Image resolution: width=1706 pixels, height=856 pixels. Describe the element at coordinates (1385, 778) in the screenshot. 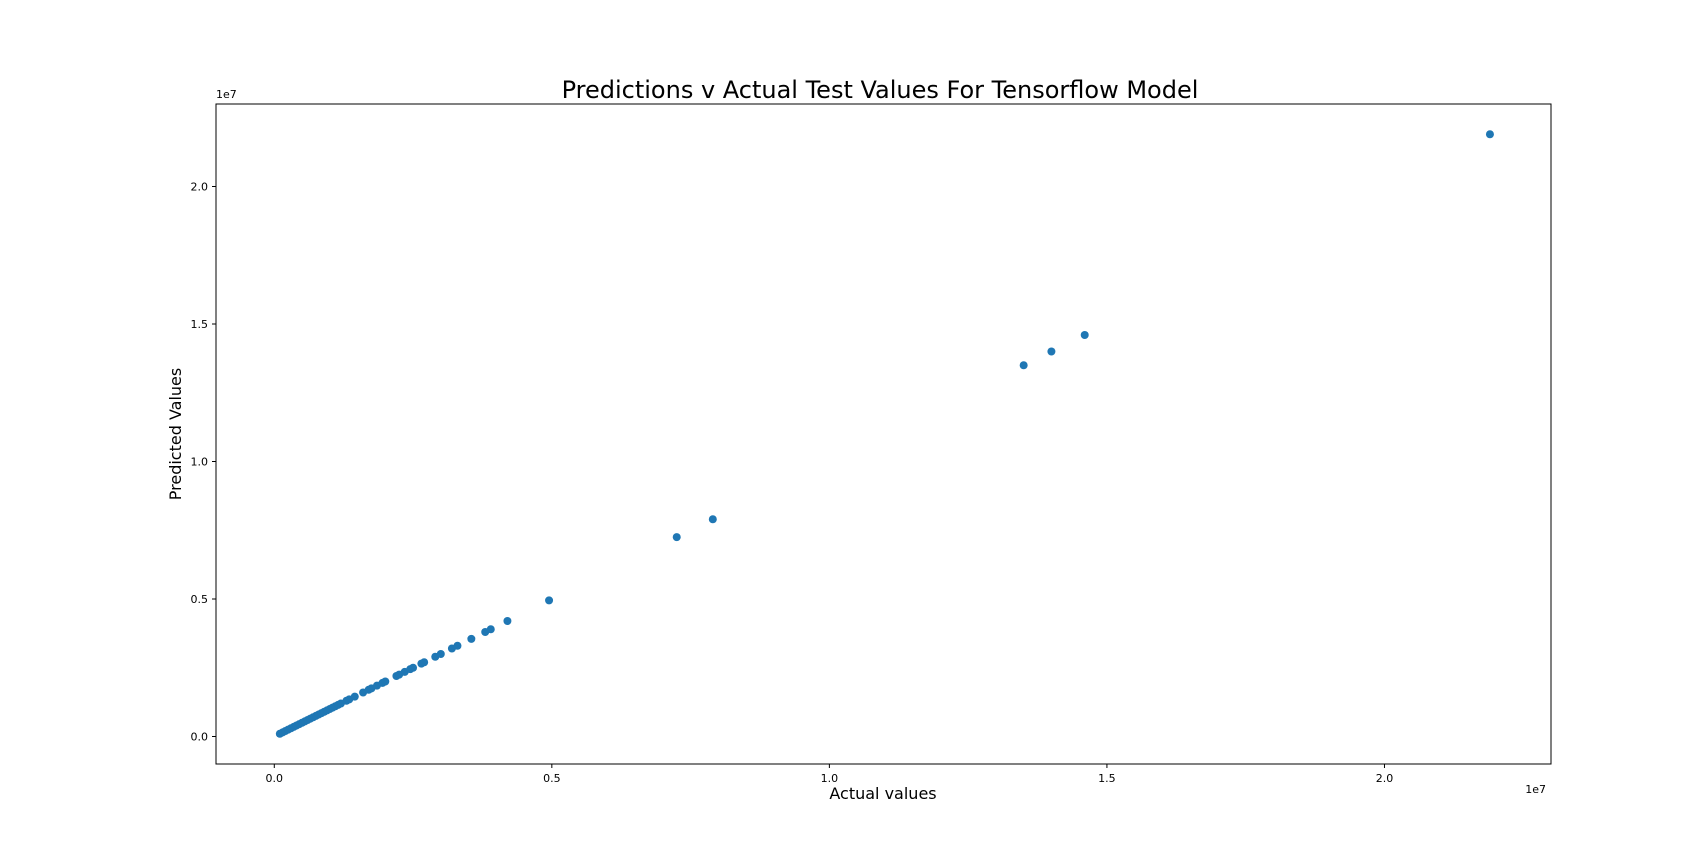

I see `x-tick-label: 2.0` at that location.